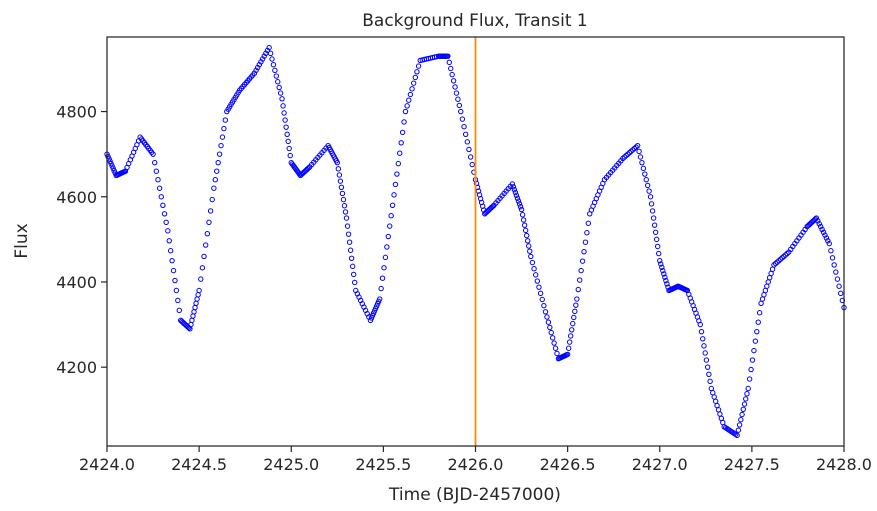  I want to click on x-tick-label: 2427.0, so click(660, 464).